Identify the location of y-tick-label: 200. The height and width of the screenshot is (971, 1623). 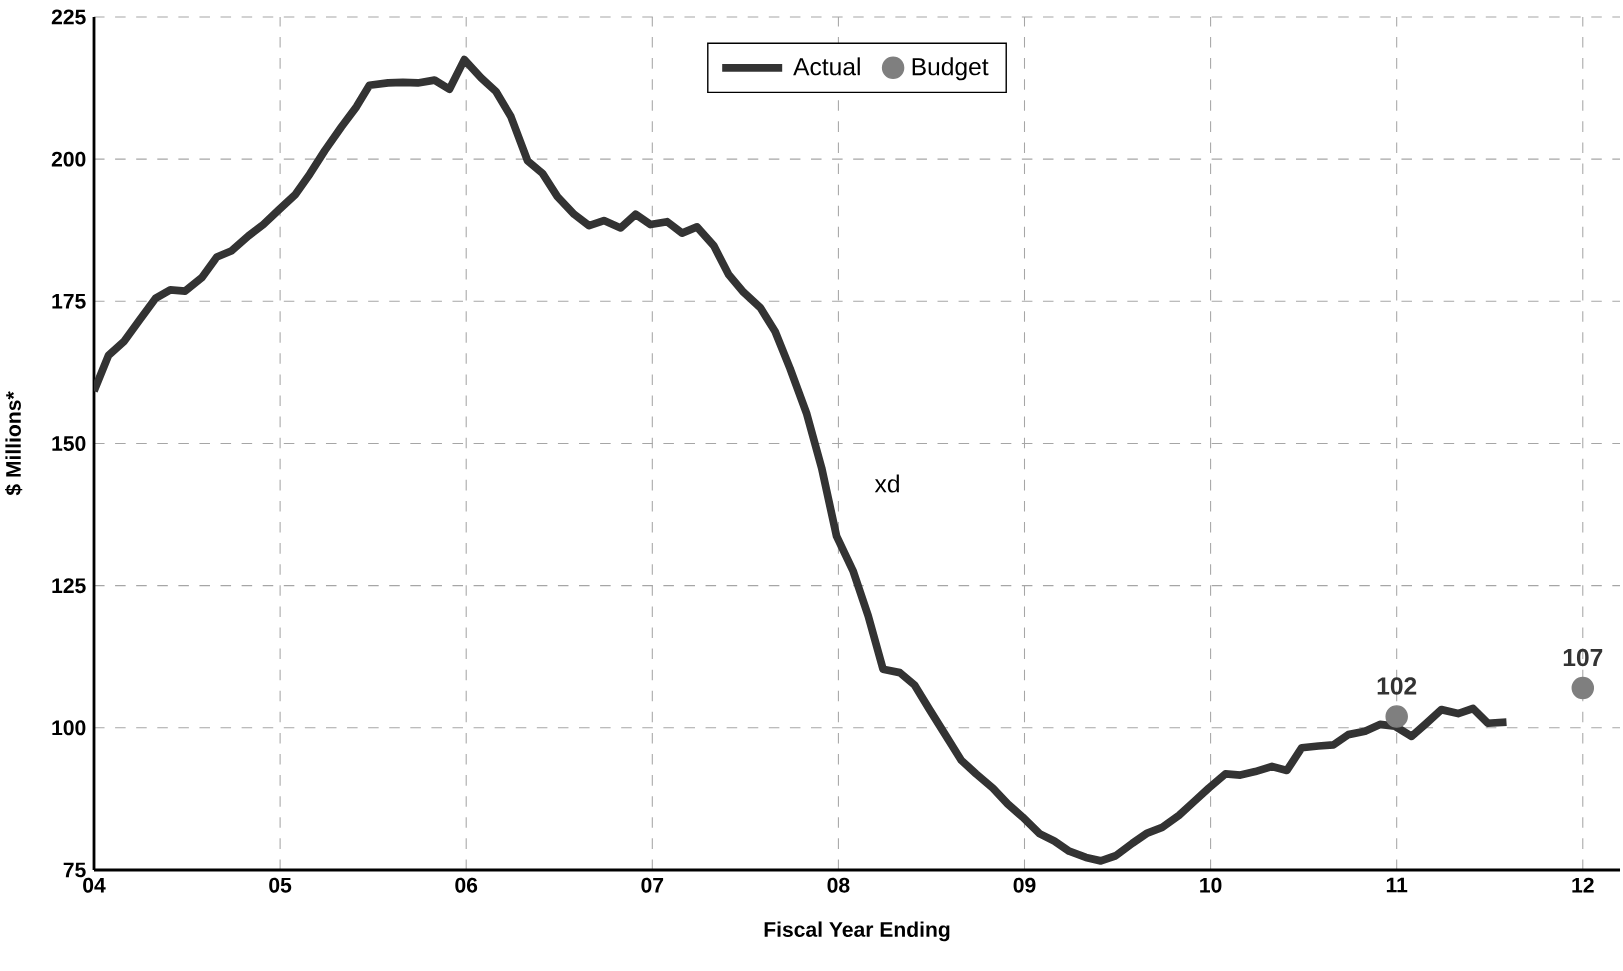
(68, 159).